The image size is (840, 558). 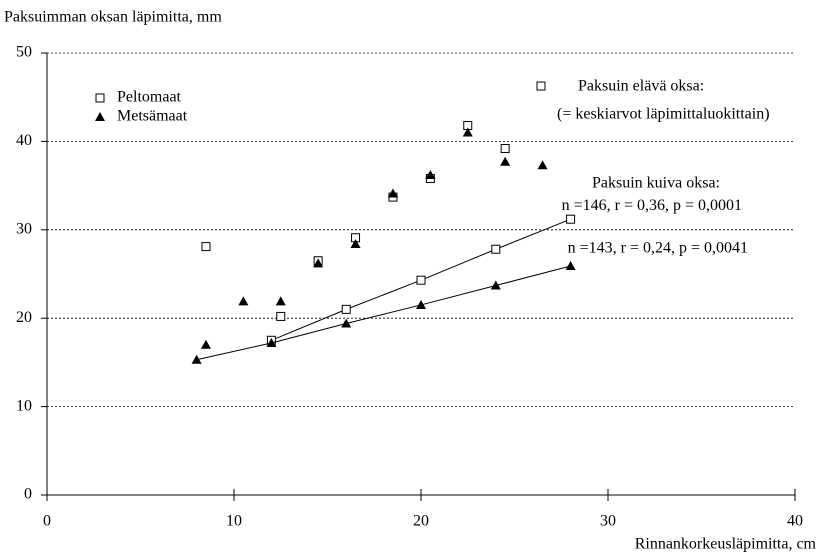 I want to click on x-tick-label: 10, so click(x=234, y=521).